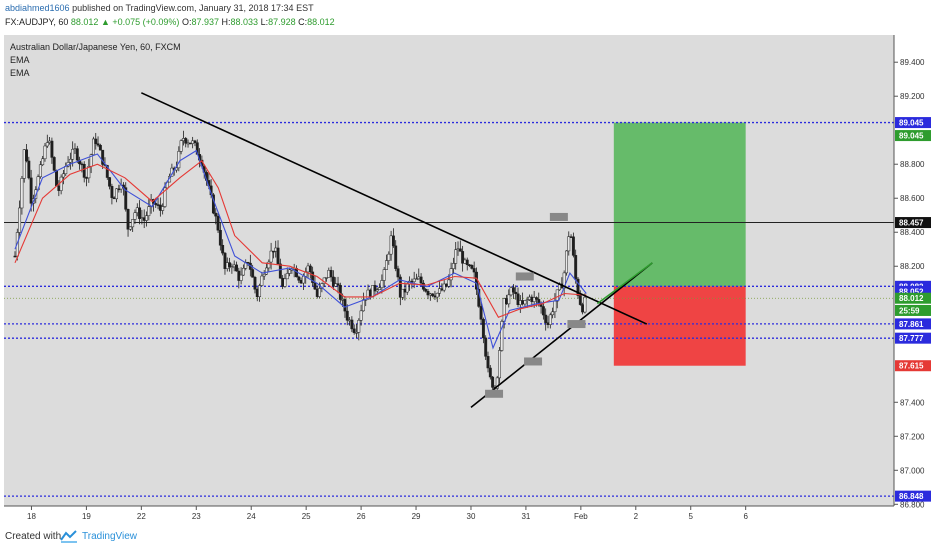 This screenshot has height=550, width=932. Describe the element at coordinates (911, 366) in the screenshot. I see `price-badge-label: 87.615` at that location.